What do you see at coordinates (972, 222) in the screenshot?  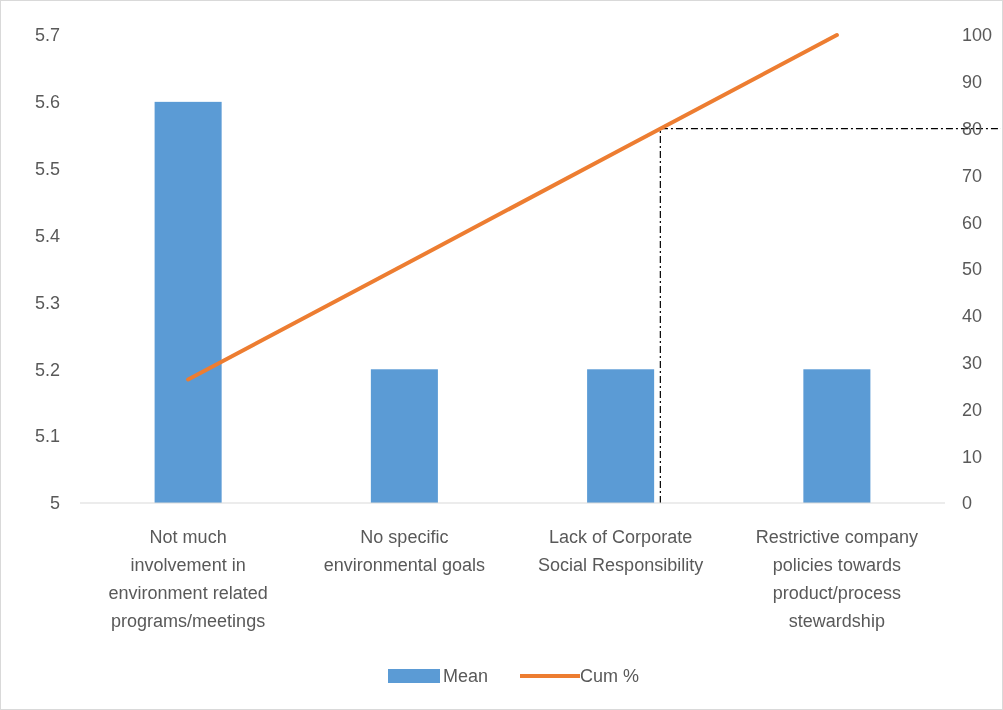 I see `y2-tick-label: 60` at bounding box center [972, 222].